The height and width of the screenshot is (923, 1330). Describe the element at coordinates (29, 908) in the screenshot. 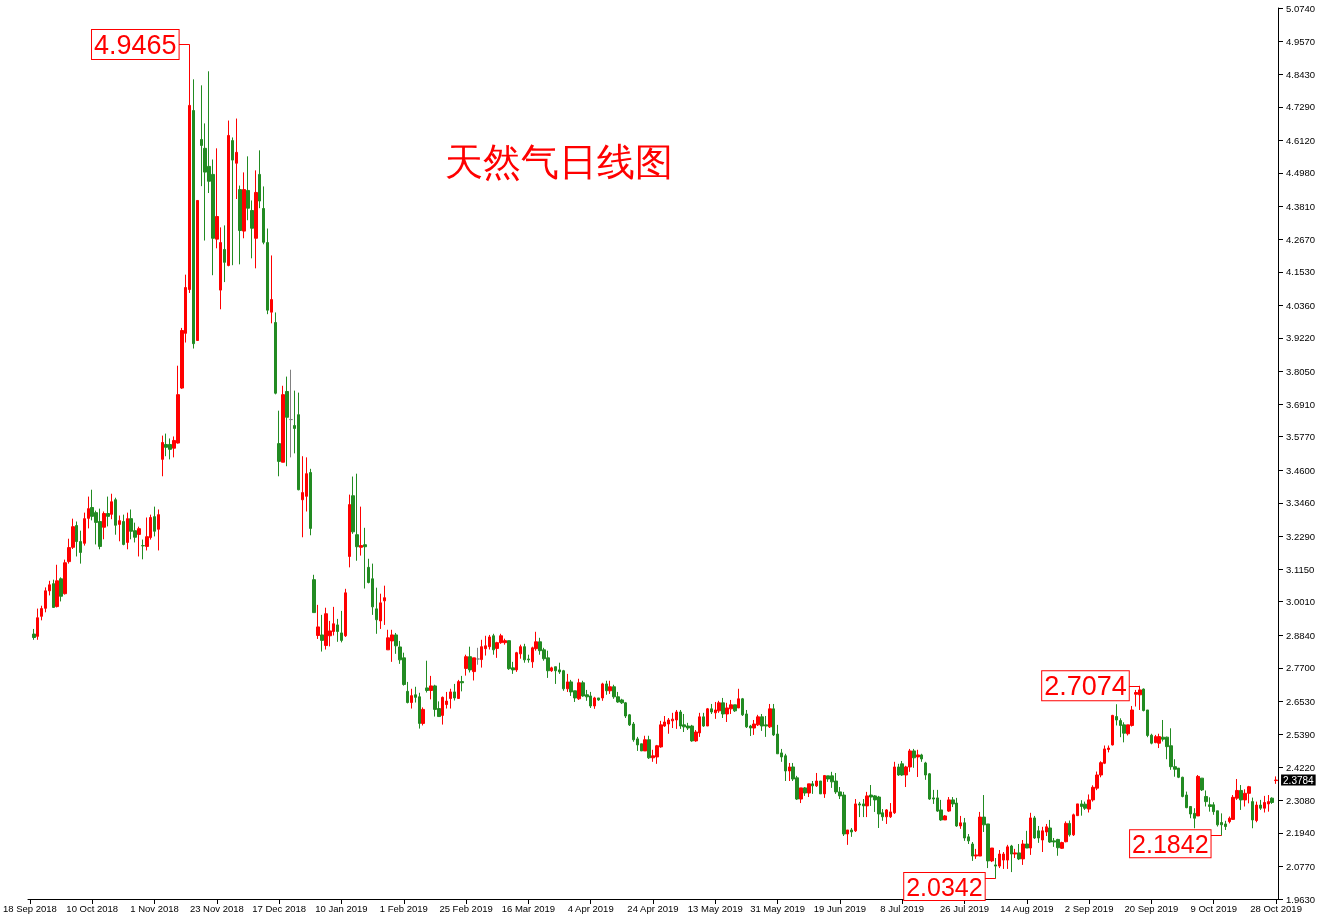

I see `x-tick-label: 18 Sep 2018` at that location.